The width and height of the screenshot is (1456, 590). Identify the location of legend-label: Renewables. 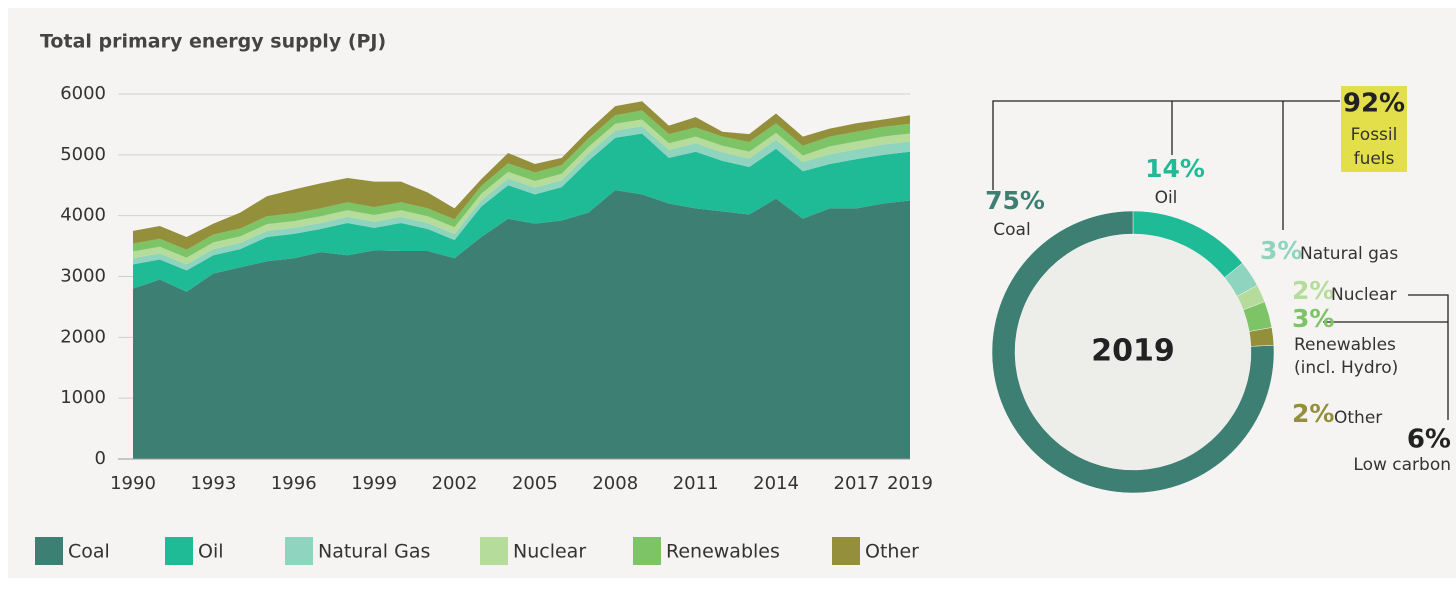
(723, 552).